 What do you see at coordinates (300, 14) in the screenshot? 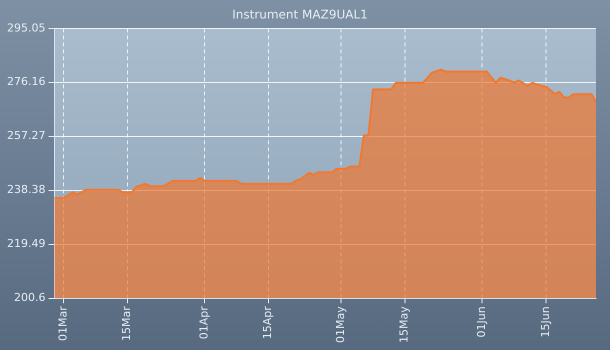
I see `chart-title: Instrument MAZ9UAL1` at bounding box center [300, 14].